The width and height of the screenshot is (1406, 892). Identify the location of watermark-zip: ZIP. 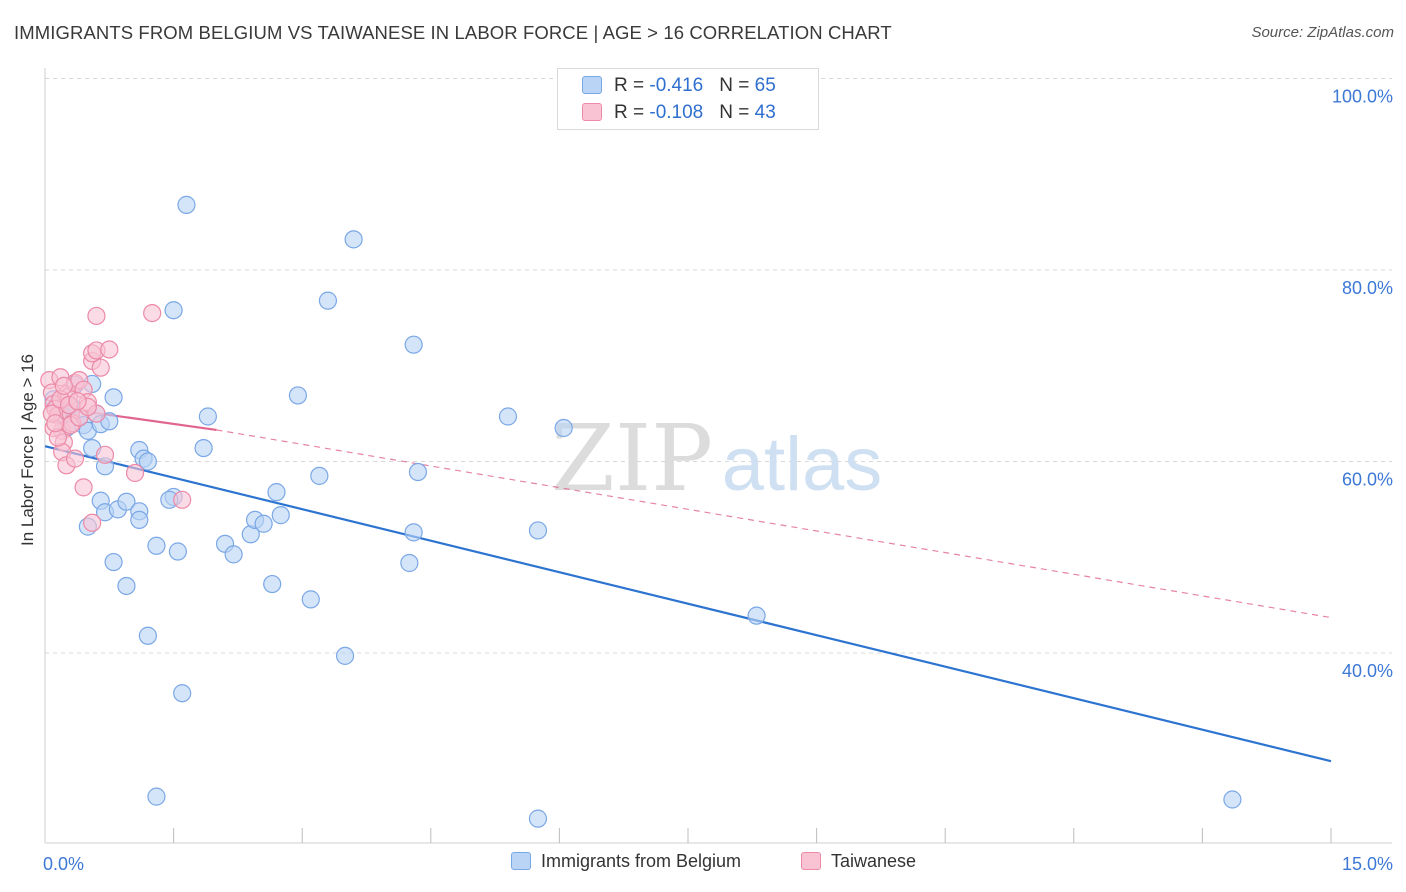
(632, 458).